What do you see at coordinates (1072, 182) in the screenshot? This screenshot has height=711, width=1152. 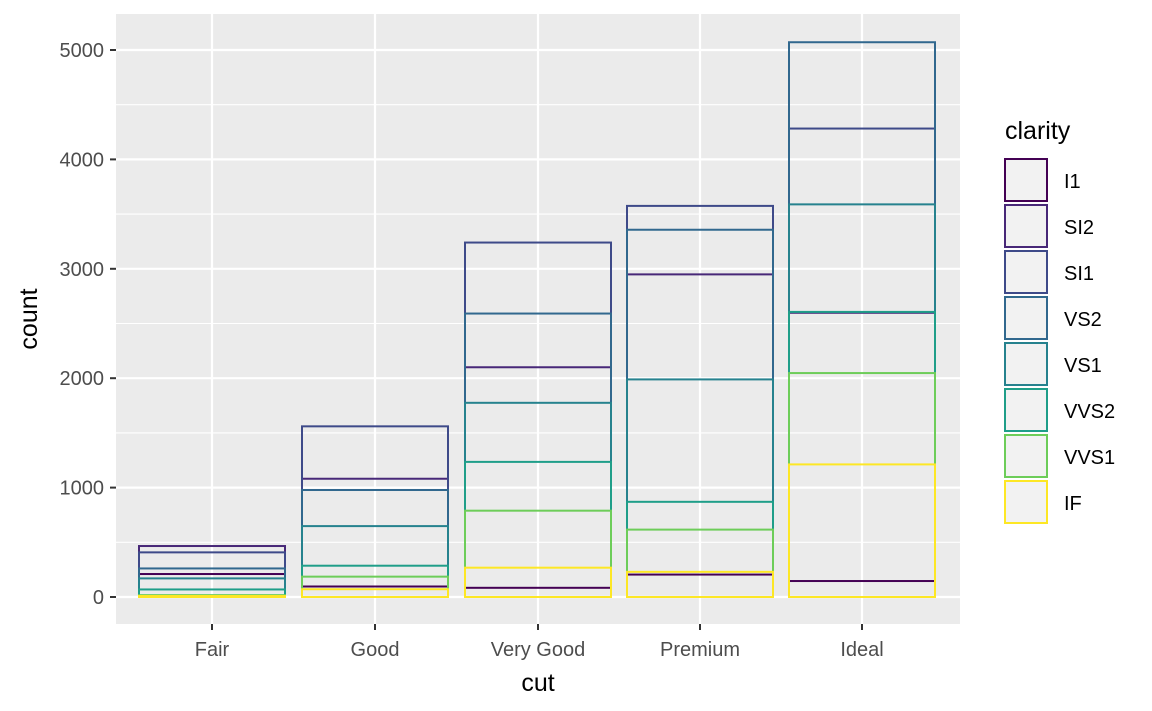 I see `legend-label-i1: I1` at bounding box center [1072, 182].